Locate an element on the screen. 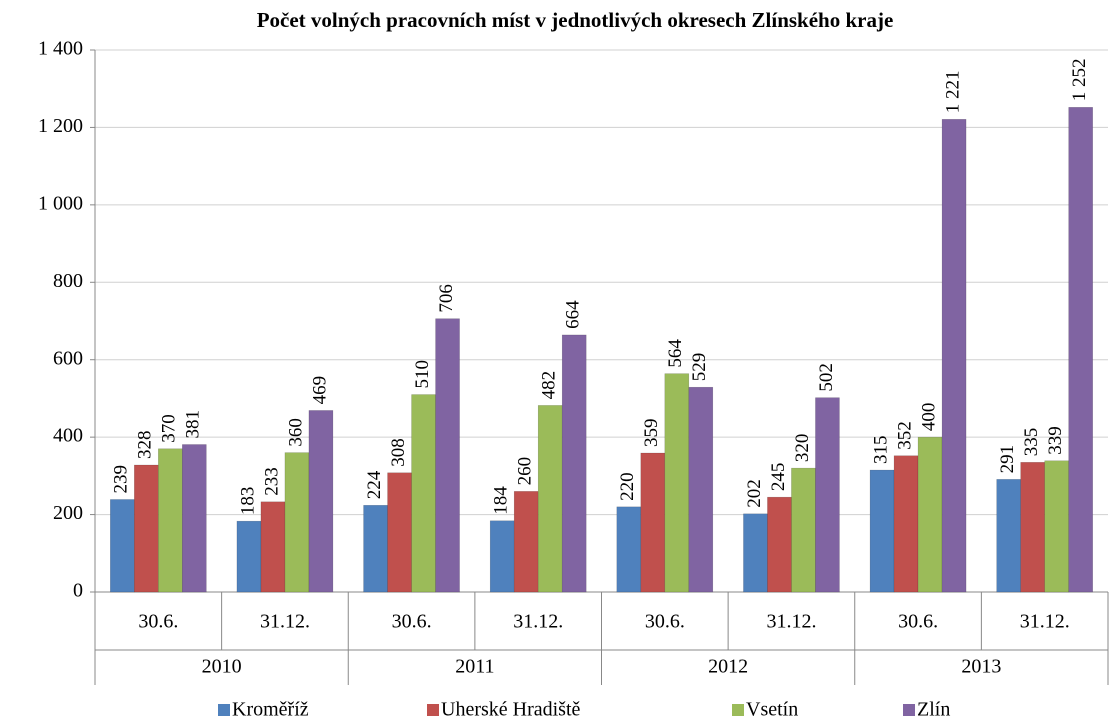  data-label: 233 is located at coordinates (271, 481).